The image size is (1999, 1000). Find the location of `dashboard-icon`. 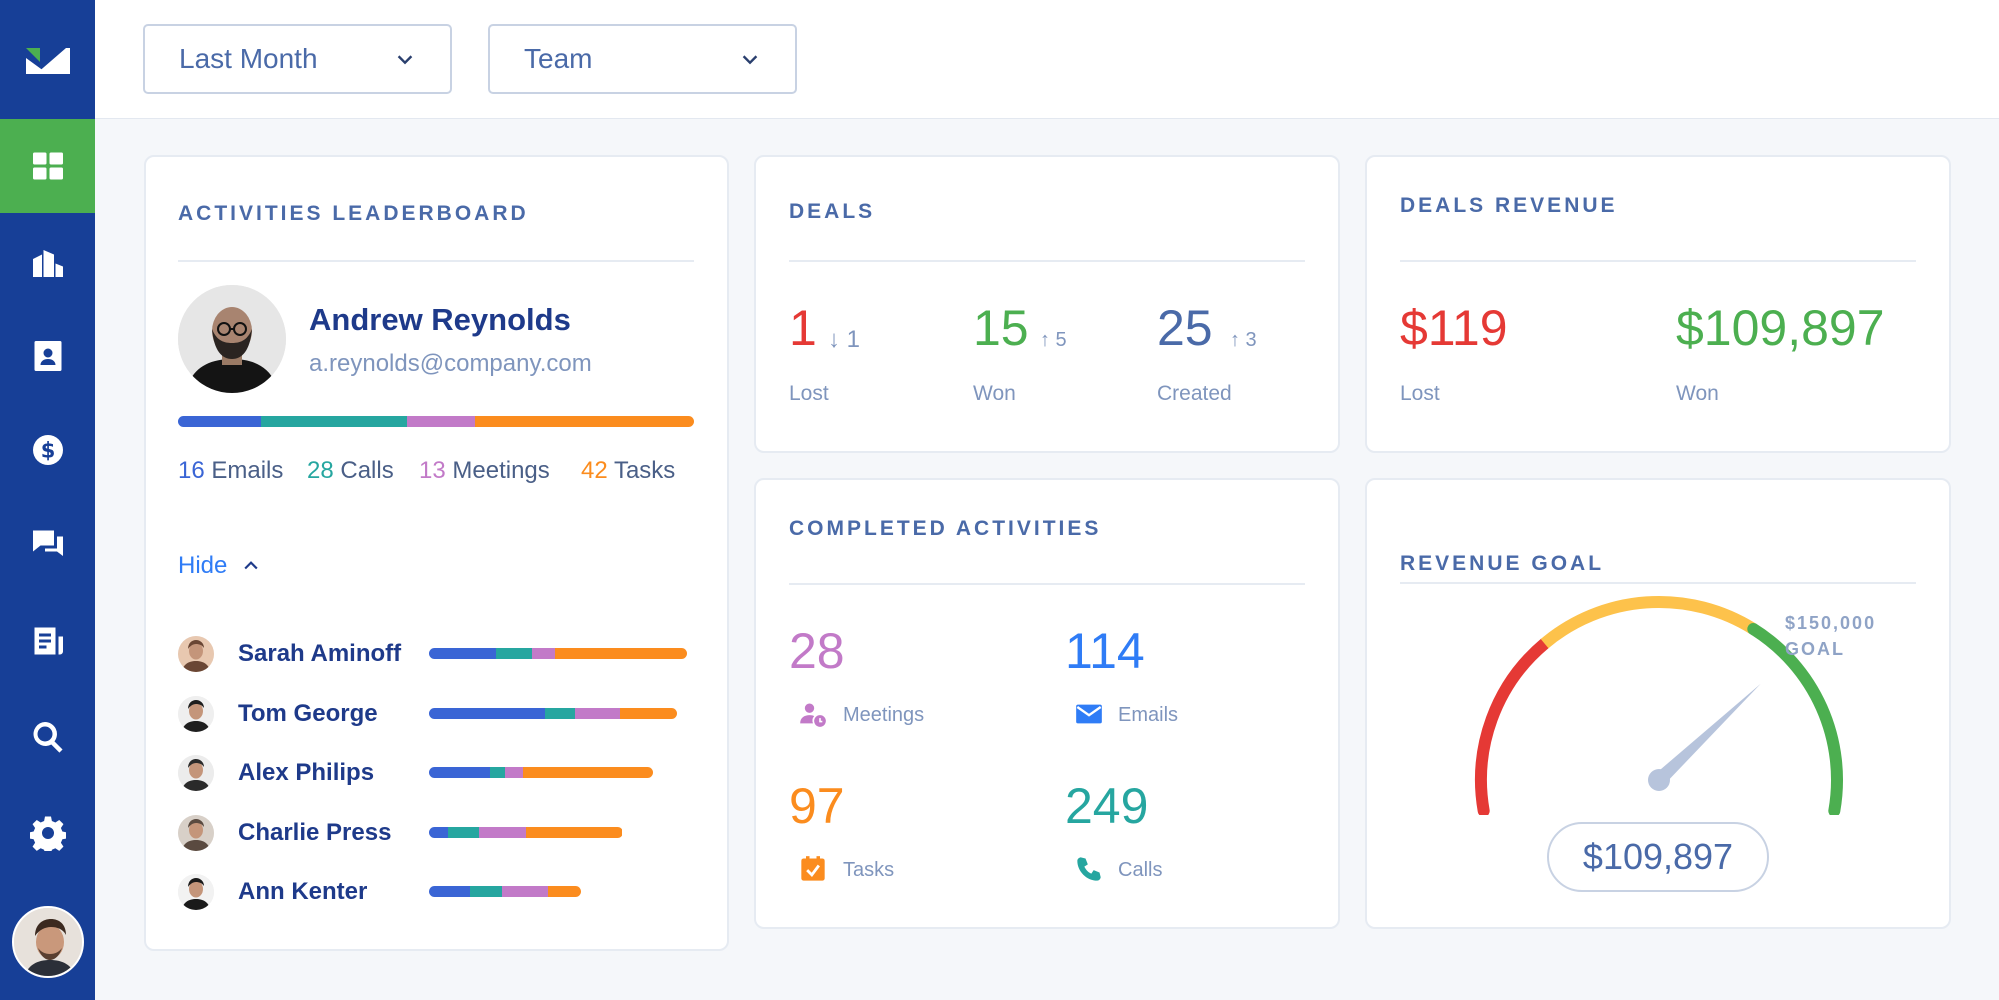

dashboard-icon is located at coordinates (47, 166).